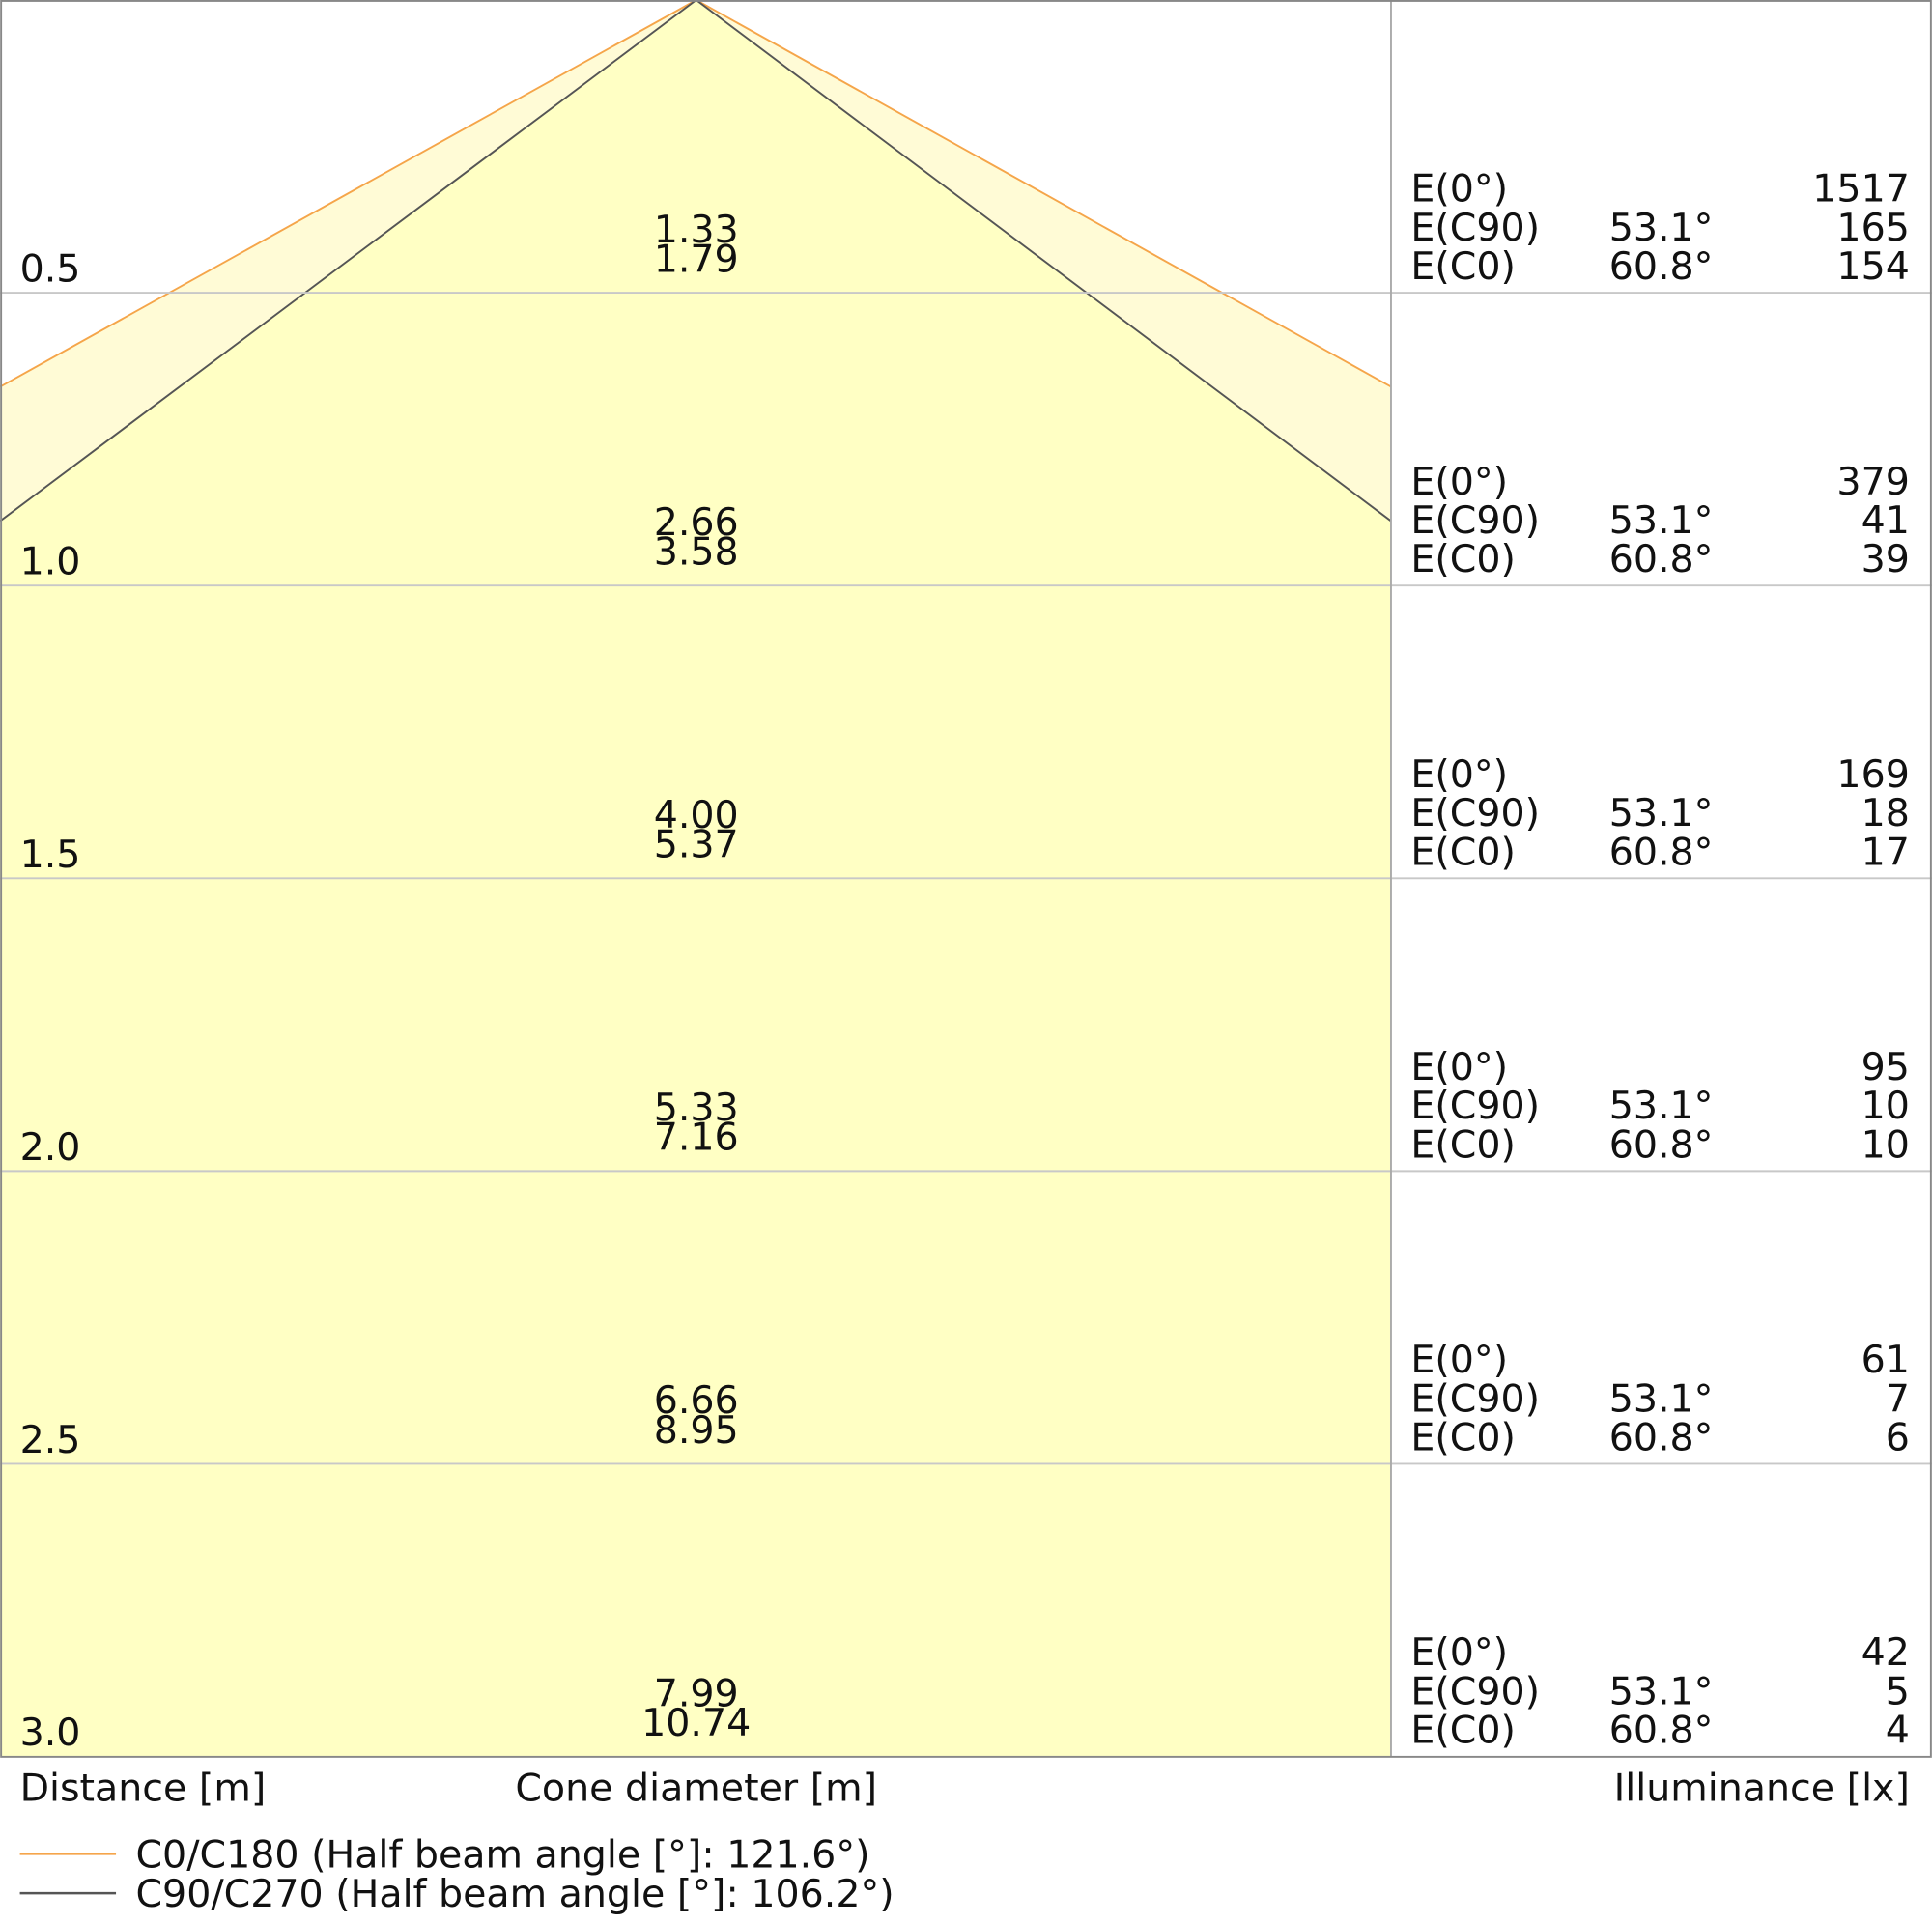  What do you see at coordinates (696, 230) in the screenshot?
I see `cone-diameter: 1.33` at bounding box center [696, 230].